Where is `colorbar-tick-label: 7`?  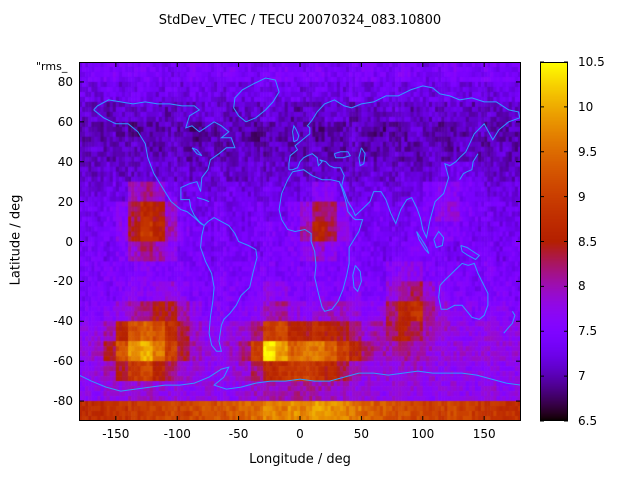 colorbar-tick-label: 7 is located at coordinates (582, 376).